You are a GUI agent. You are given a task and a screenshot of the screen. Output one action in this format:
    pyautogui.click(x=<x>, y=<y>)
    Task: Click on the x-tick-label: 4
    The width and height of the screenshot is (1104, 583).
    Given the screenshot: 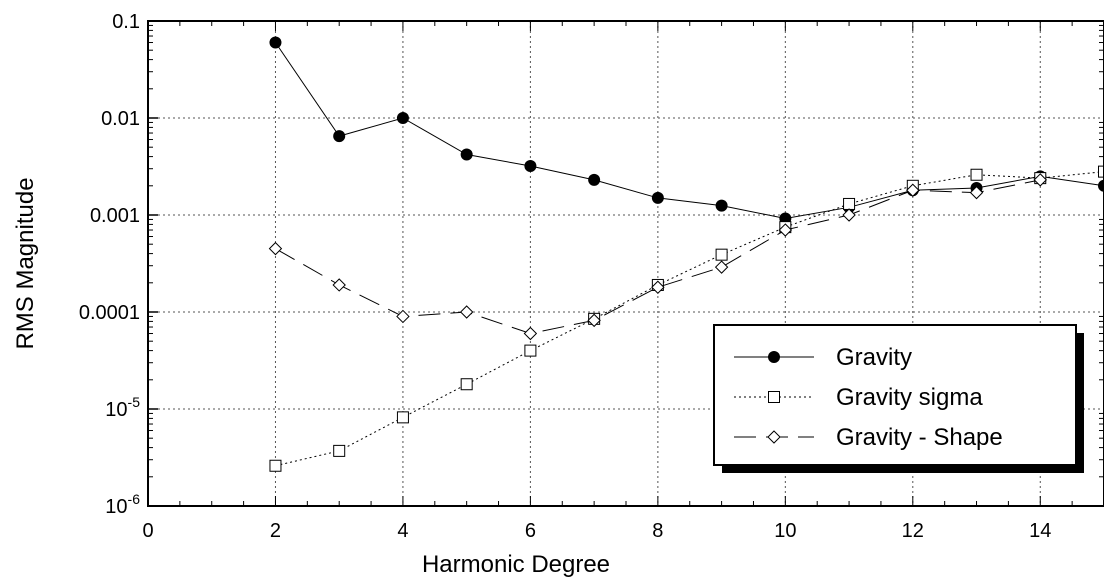 What is the action you would take?
    pyautogui.click(x=402, y=531)
    